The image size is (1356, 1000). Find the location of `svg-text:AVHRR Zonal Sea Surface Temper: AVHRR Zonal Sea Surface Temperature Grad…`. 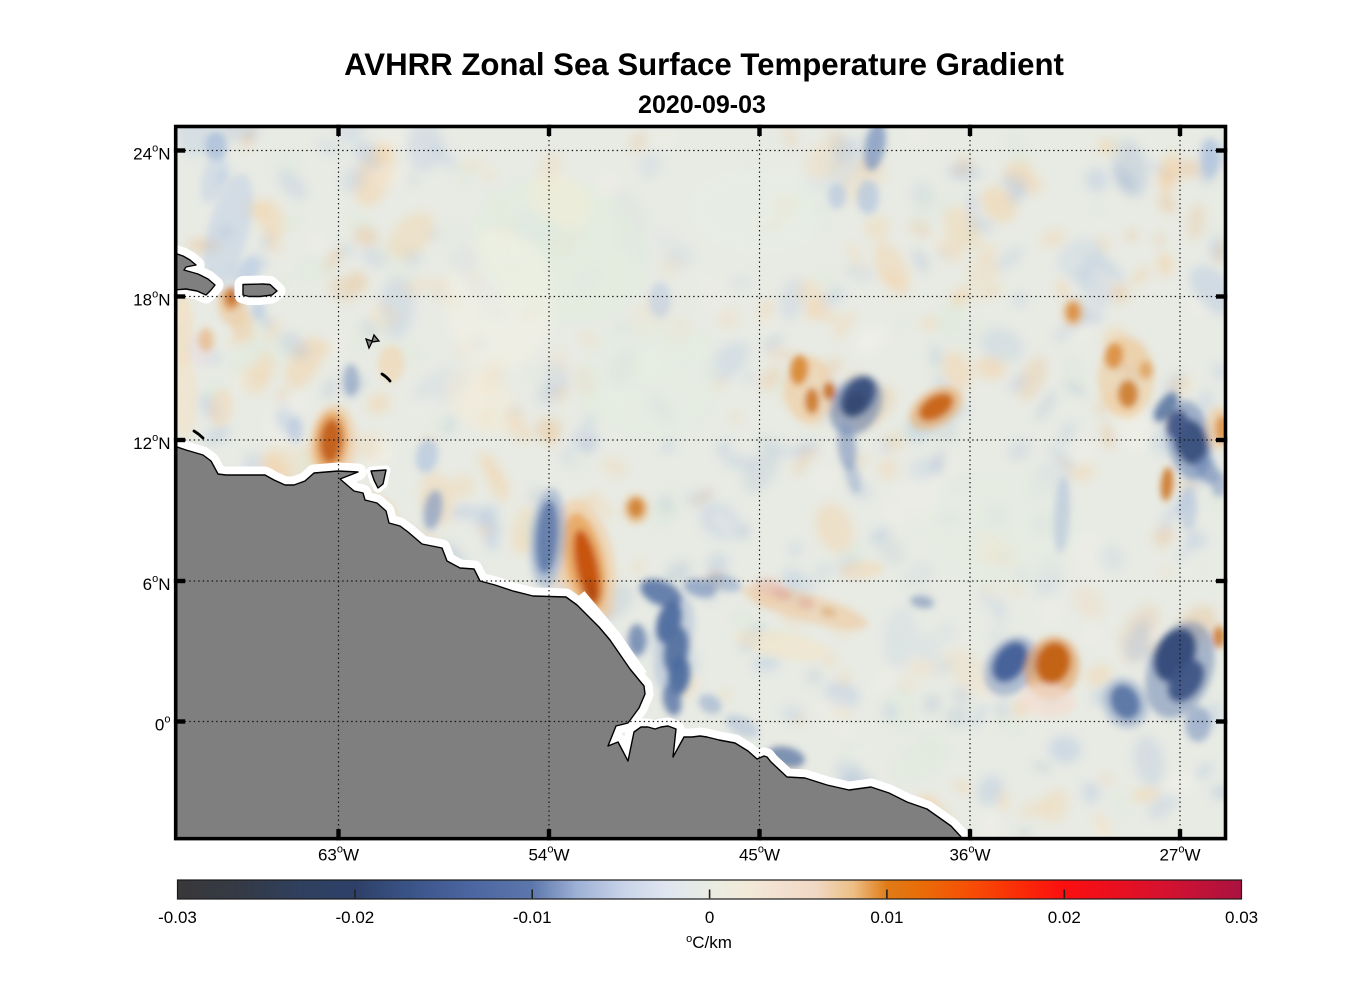

svg-text:AVHRR Zonal Sea Surface Temper: AVHRR Zonal Sea Surface Temperature Grad… is located at coordinates (704, 64).